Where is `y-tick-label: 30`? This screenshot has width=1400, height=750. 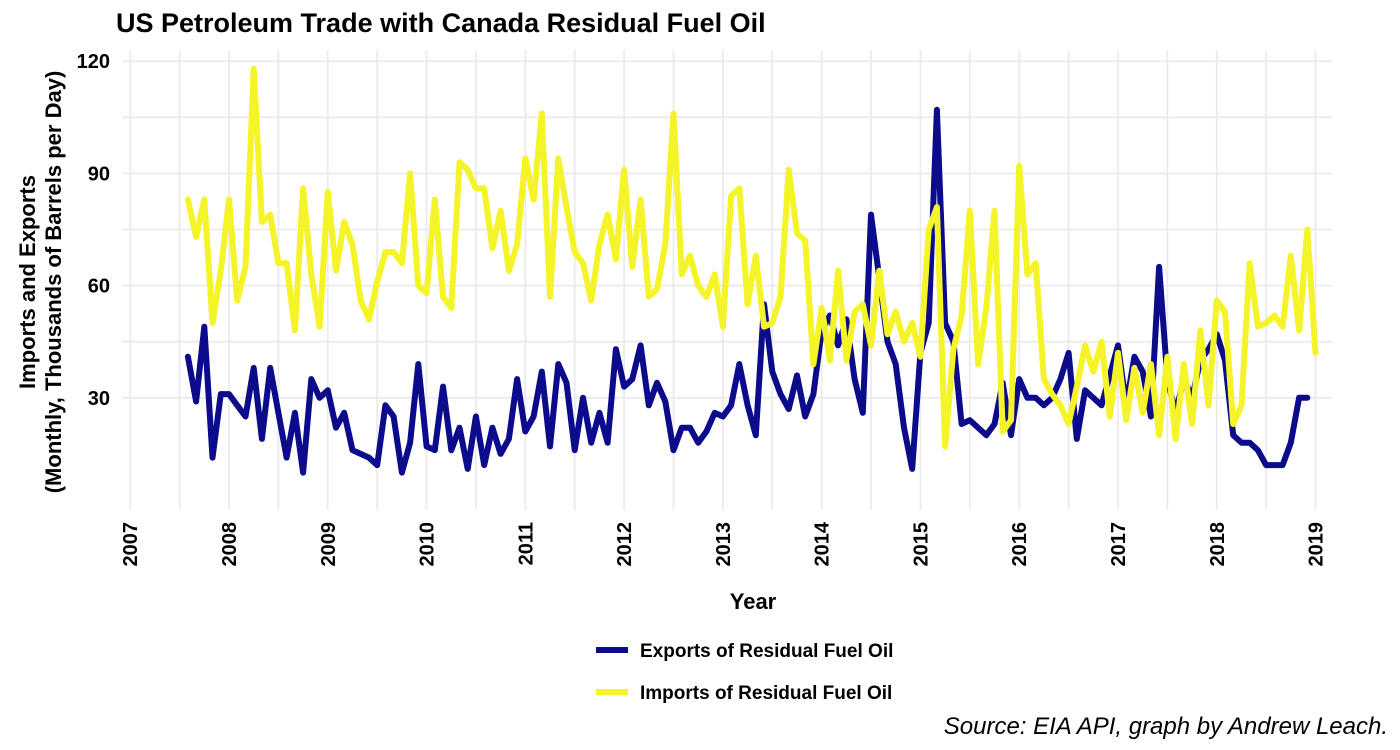 y-tick-label: 30 is located at coordinates (99, 399).